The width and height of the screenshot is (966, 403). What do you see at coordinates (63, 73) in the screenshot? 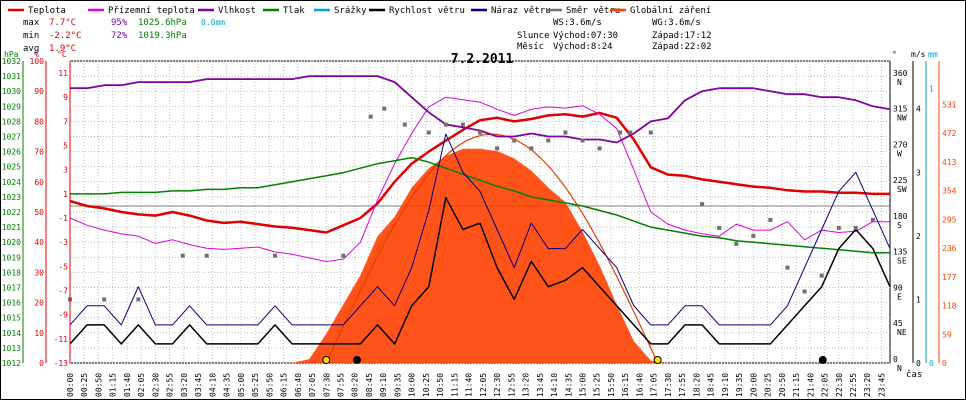
I see `y-tick-label-temperature: 11` at bounding box center [63, 73].